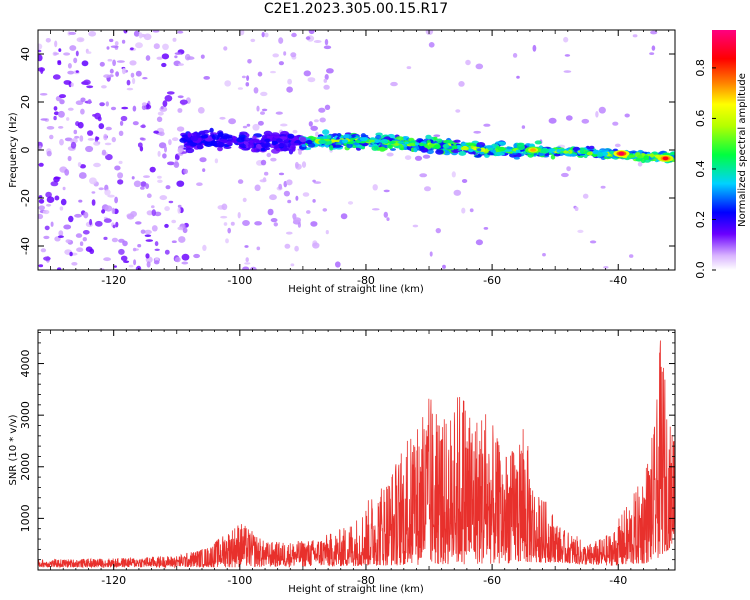  Describe the element at coordinates (25, 54) in the screenshot. I see `spectrogram-y-tick-label: 40` at that location.